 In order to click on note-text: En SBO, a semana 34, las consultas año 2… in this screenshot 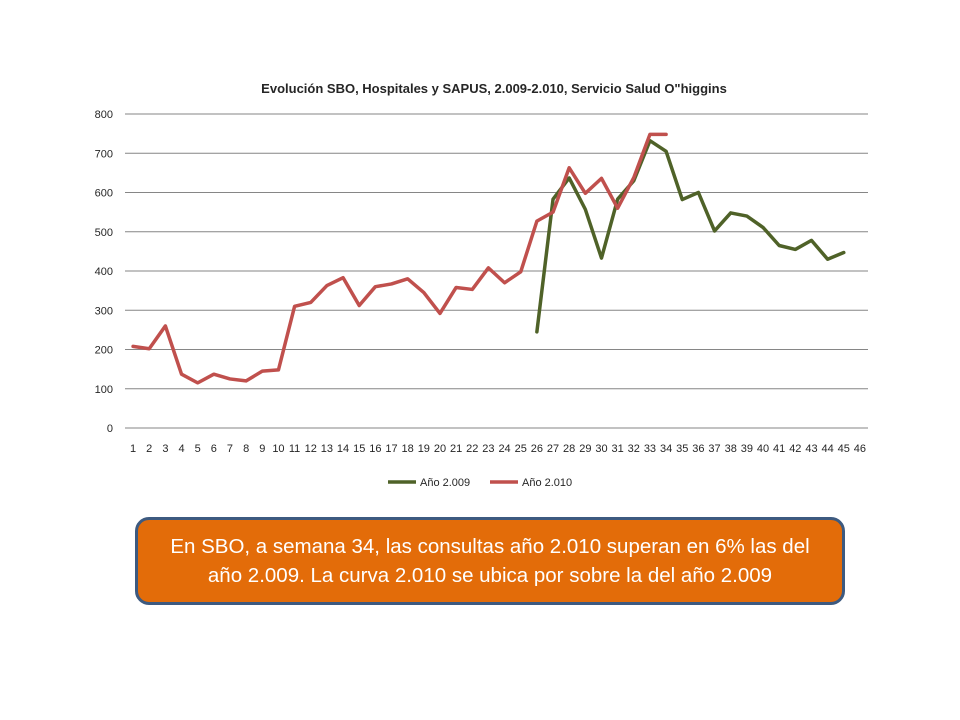, I will do `click(489, 561)`.